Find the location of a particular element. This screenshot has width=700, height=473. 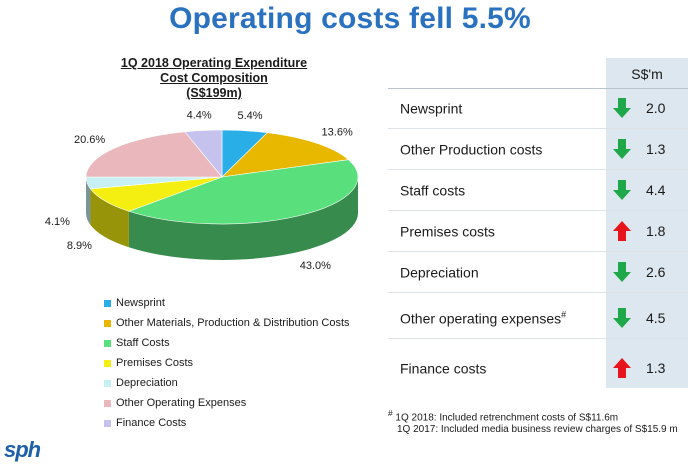

table-row: Premises costs 1.8 is located at coordinates (538, 231).